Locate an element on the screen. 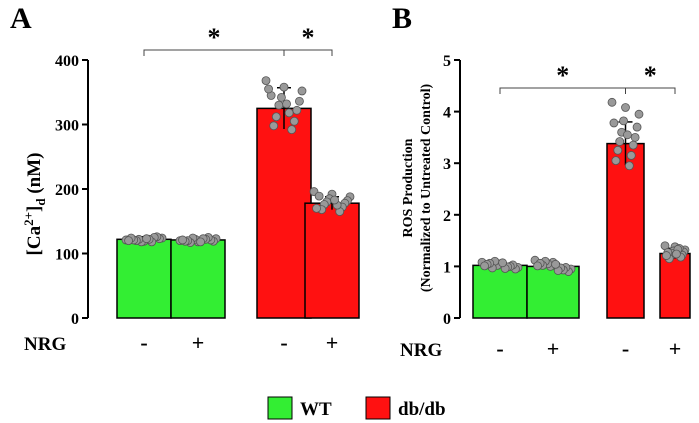 Image resolution: width=699 pixels, height=423 pixels. legend-label-wt: WT is located at coordinates (316, 409).